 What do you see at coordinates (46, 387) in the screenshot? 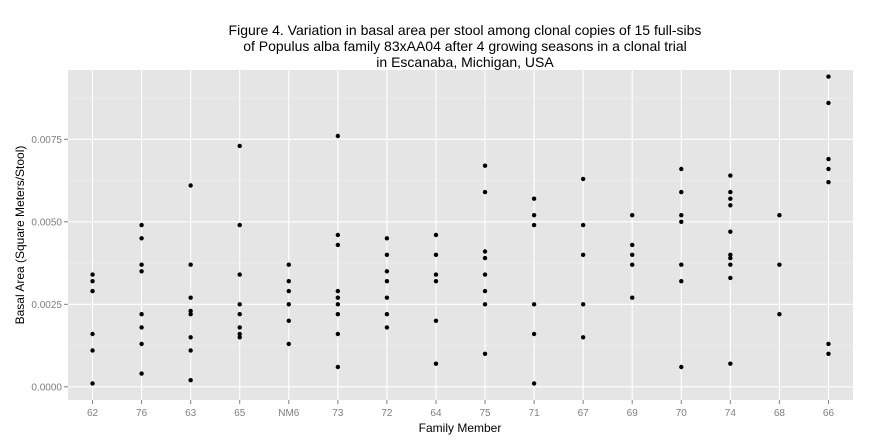
I see `y-tick-label: 0.0000` at bounding box center [46, 387].